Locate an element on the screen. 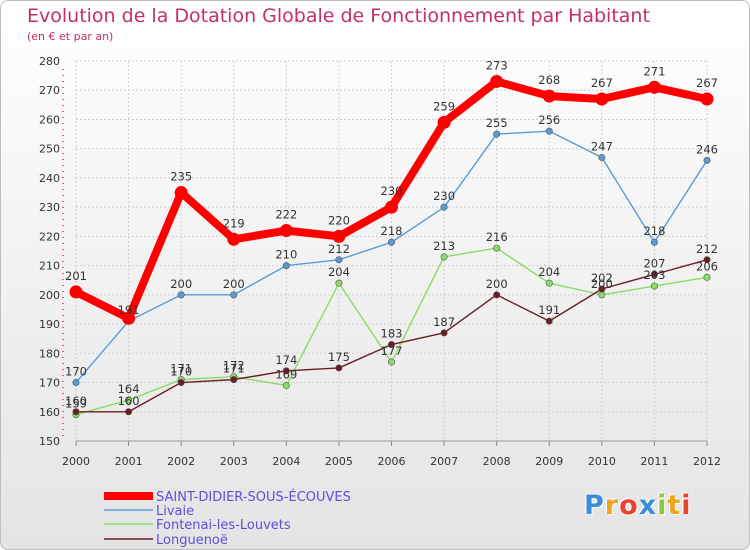  data-label: 169 is located at coordinates (286, 374).